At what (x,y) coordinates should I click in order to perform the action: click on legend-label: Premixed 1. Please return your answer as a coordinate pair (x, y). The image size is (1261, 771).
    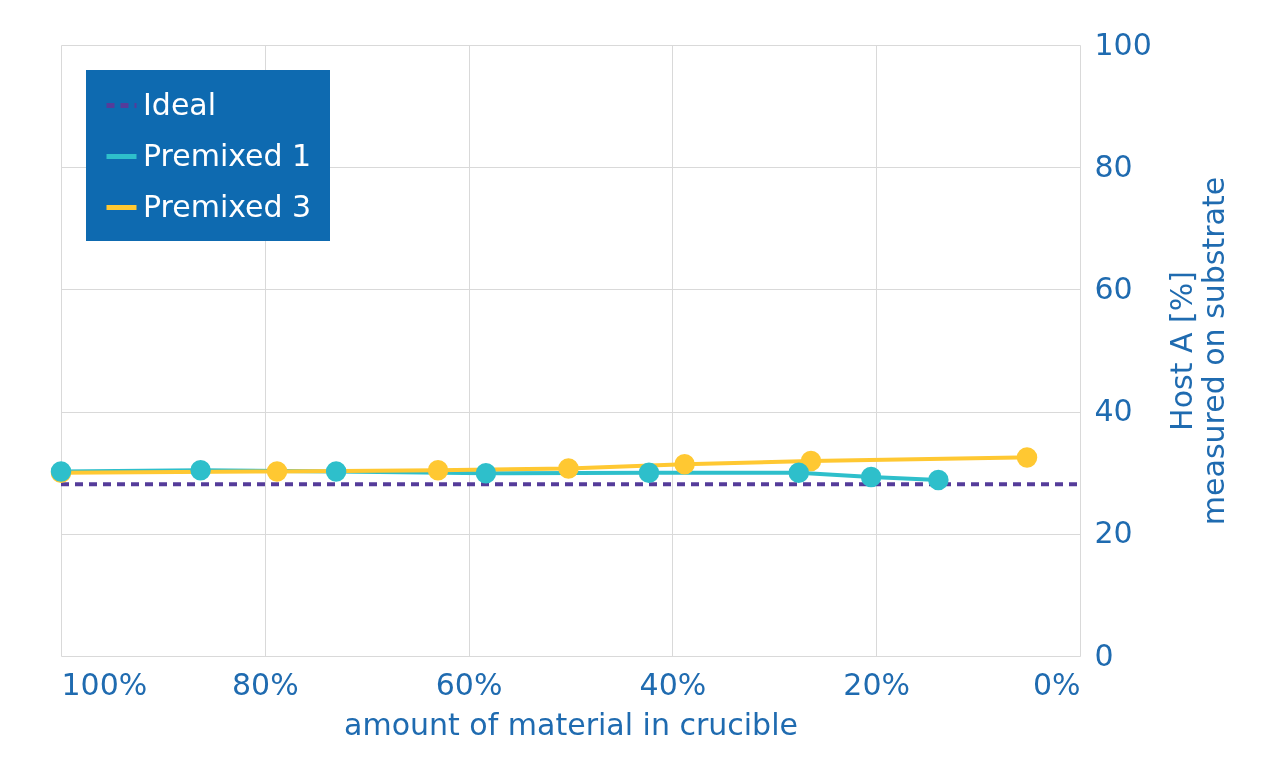
    Looking at the image, I should click on (227, 155).